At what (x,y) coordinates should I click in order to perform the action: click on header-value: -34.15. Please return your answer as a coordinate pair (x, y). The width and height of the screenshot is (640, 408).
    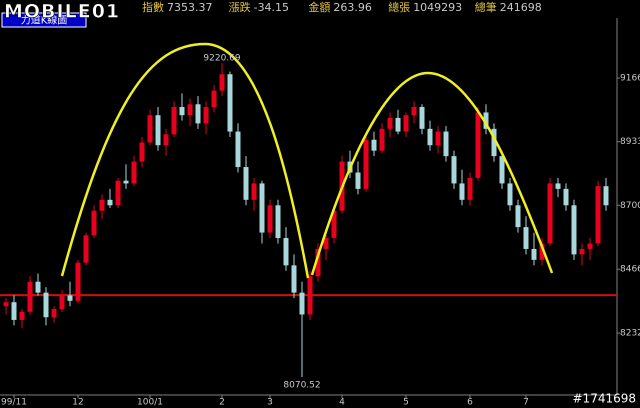
    Looking at the image, I should click on (271, 7).